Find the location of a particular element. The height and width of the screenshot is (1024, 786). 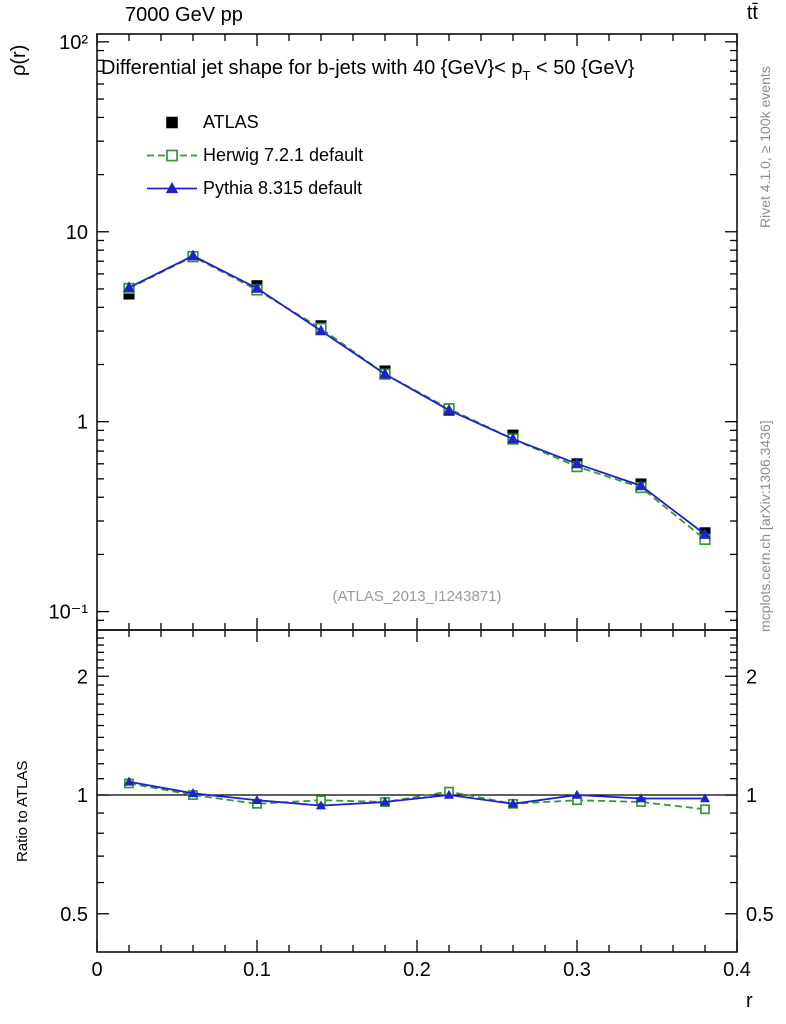

plot-title-subscript: T is located at coordinates (526, 75).